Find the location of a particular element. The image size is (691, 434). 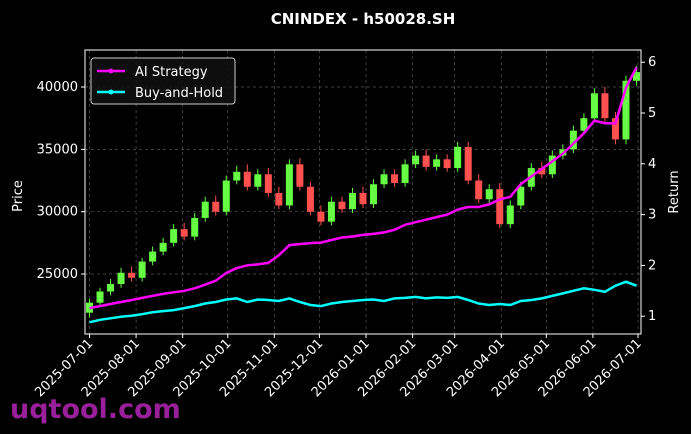

y-tick-label: 30000 is located at coordinates (57, 212).